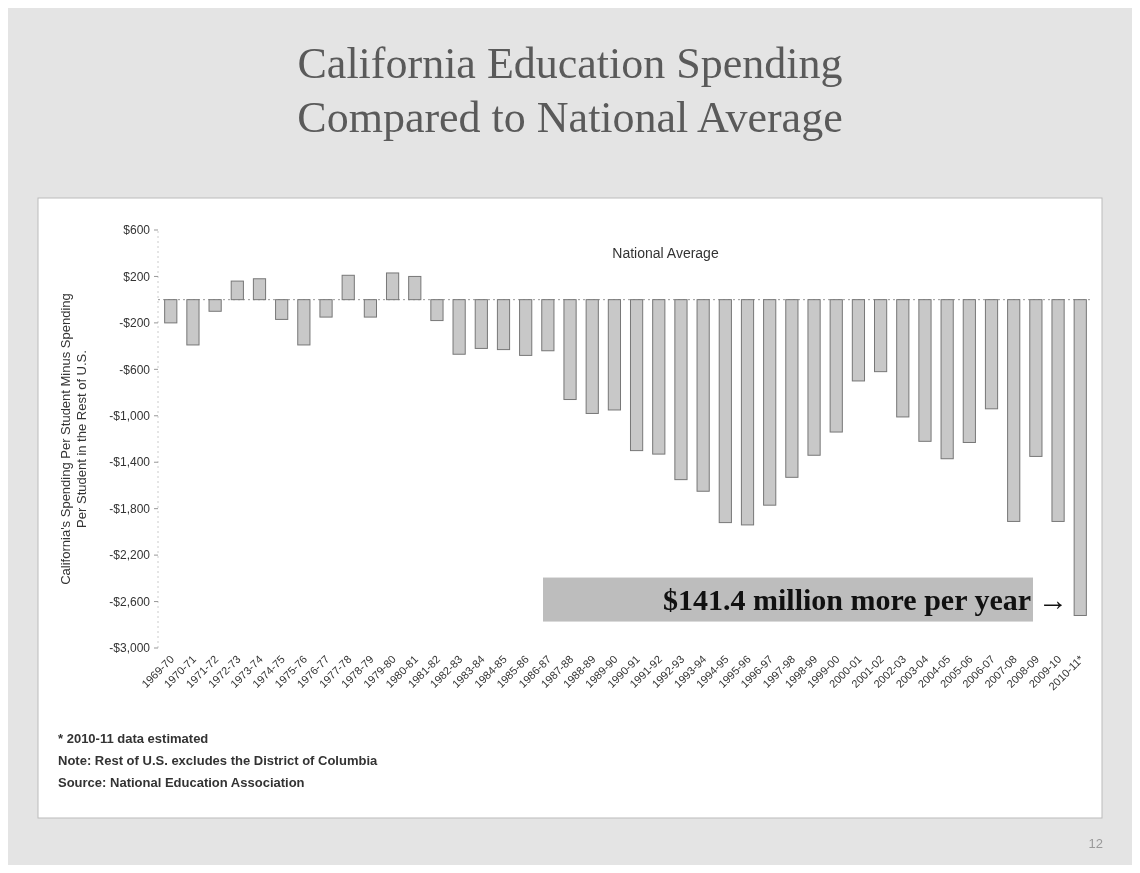 Image resolution: width=1140 pixels, height=873 pixels. Describe the element at coordinates (133, 738) in the screenshot. I see `text: * 2010-11 data estimated` at that location.